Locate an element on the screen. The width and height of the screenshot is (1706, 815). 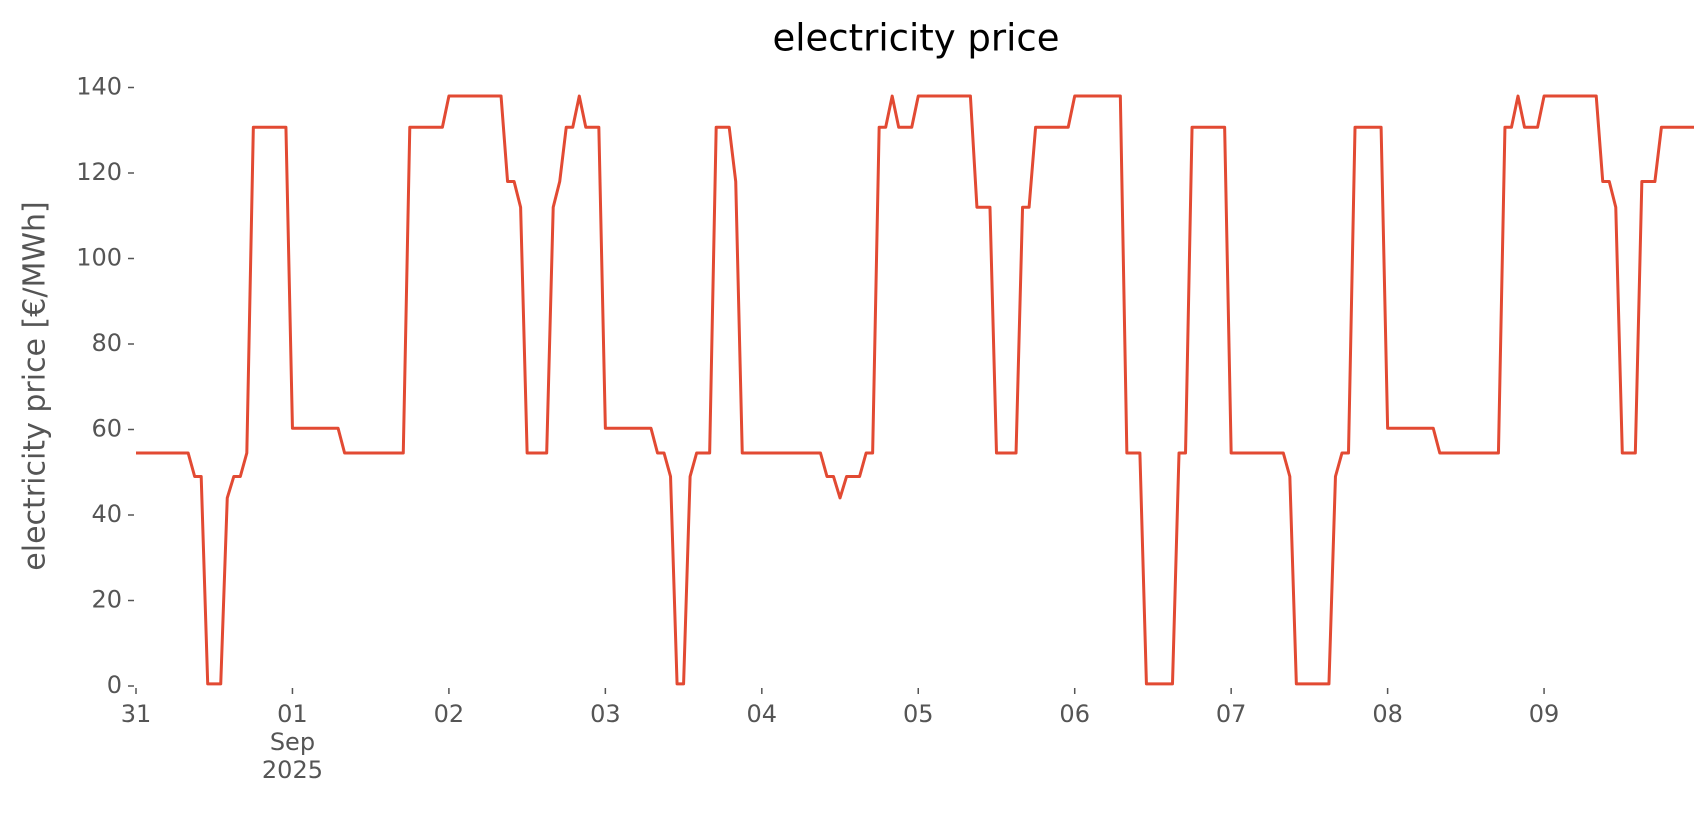
y-tick-label: 60 is located at coordinates (106, 429).